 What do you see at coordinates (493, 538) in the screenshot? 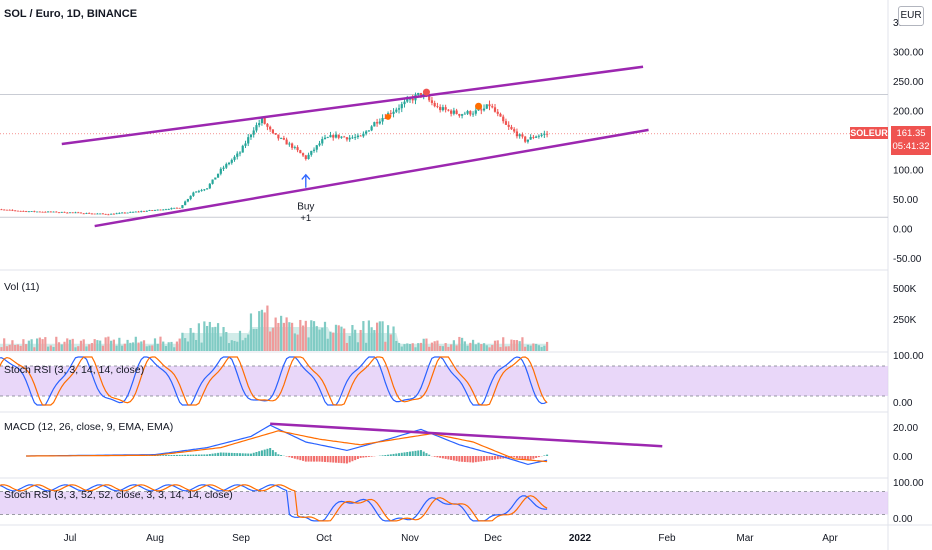
I see `time-tick-label: Dec` at bounding box center [493, 538].